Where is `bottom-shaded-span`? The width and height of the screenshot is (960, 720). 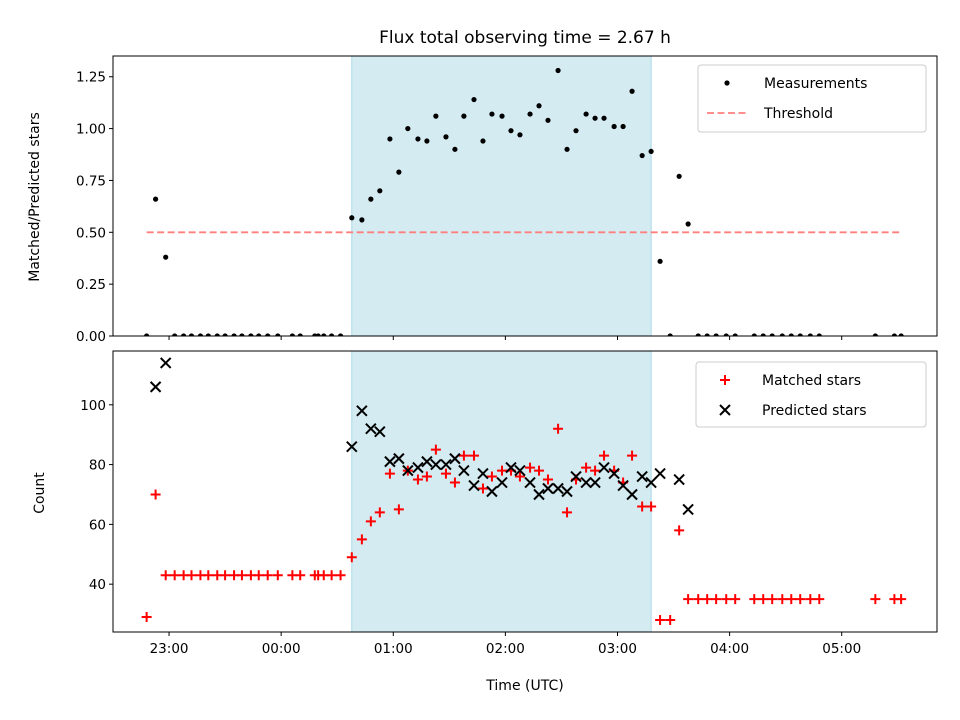
bottom-shaded-span is located at coordinates (501, 491).